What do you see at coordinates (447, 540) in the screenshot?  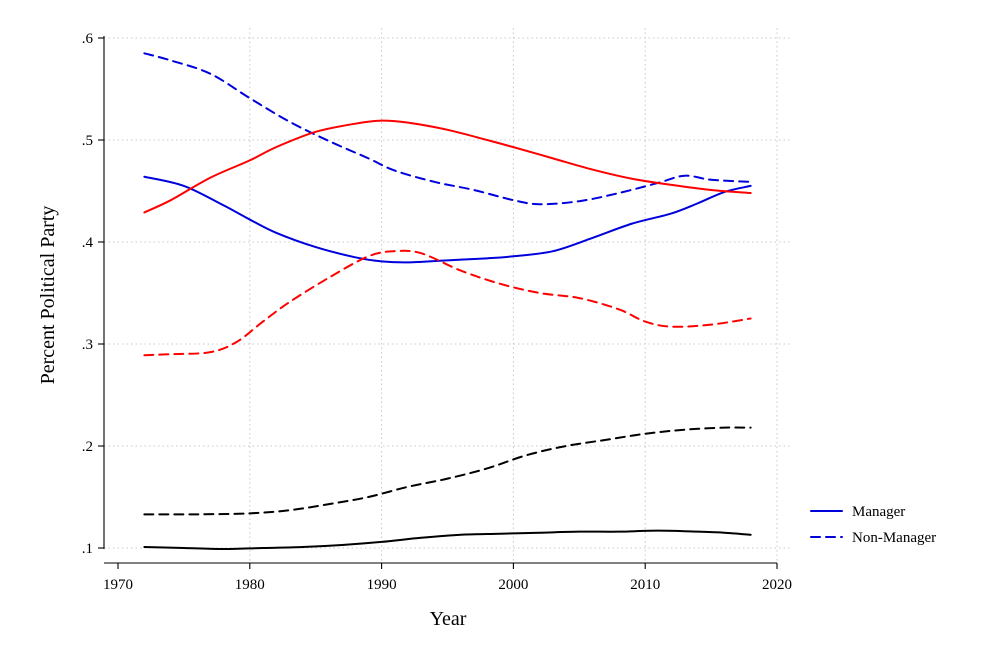 I see `series-line-black-manager` at bounding box center [447, 540].